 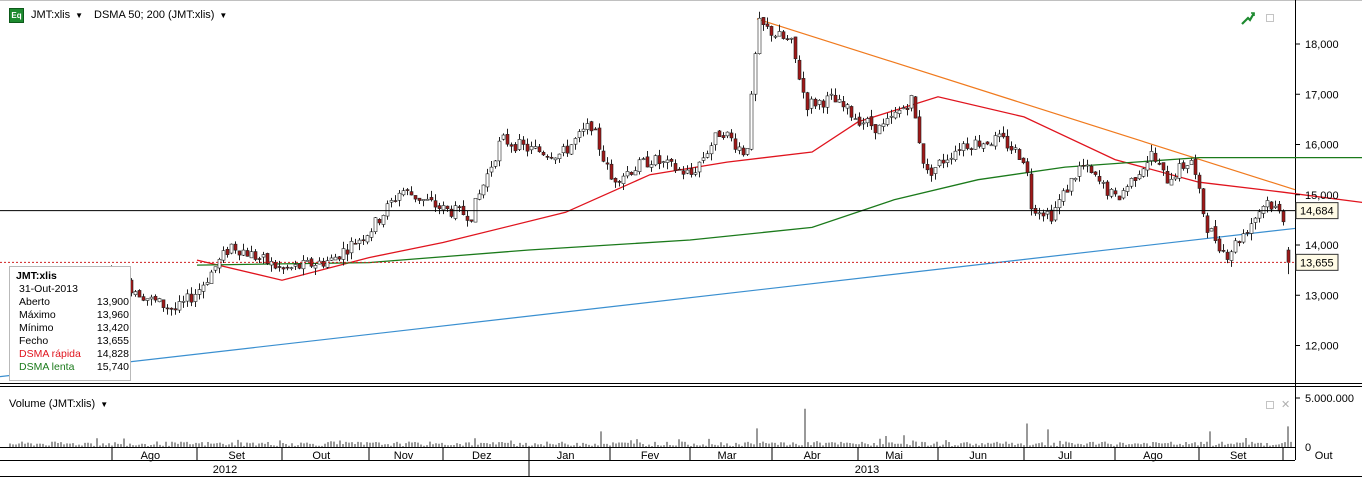 What do you see at coordinates (1248, 18) in the screenshot?
I see `trend-tool-icon` at bounding box center [1248, 18].